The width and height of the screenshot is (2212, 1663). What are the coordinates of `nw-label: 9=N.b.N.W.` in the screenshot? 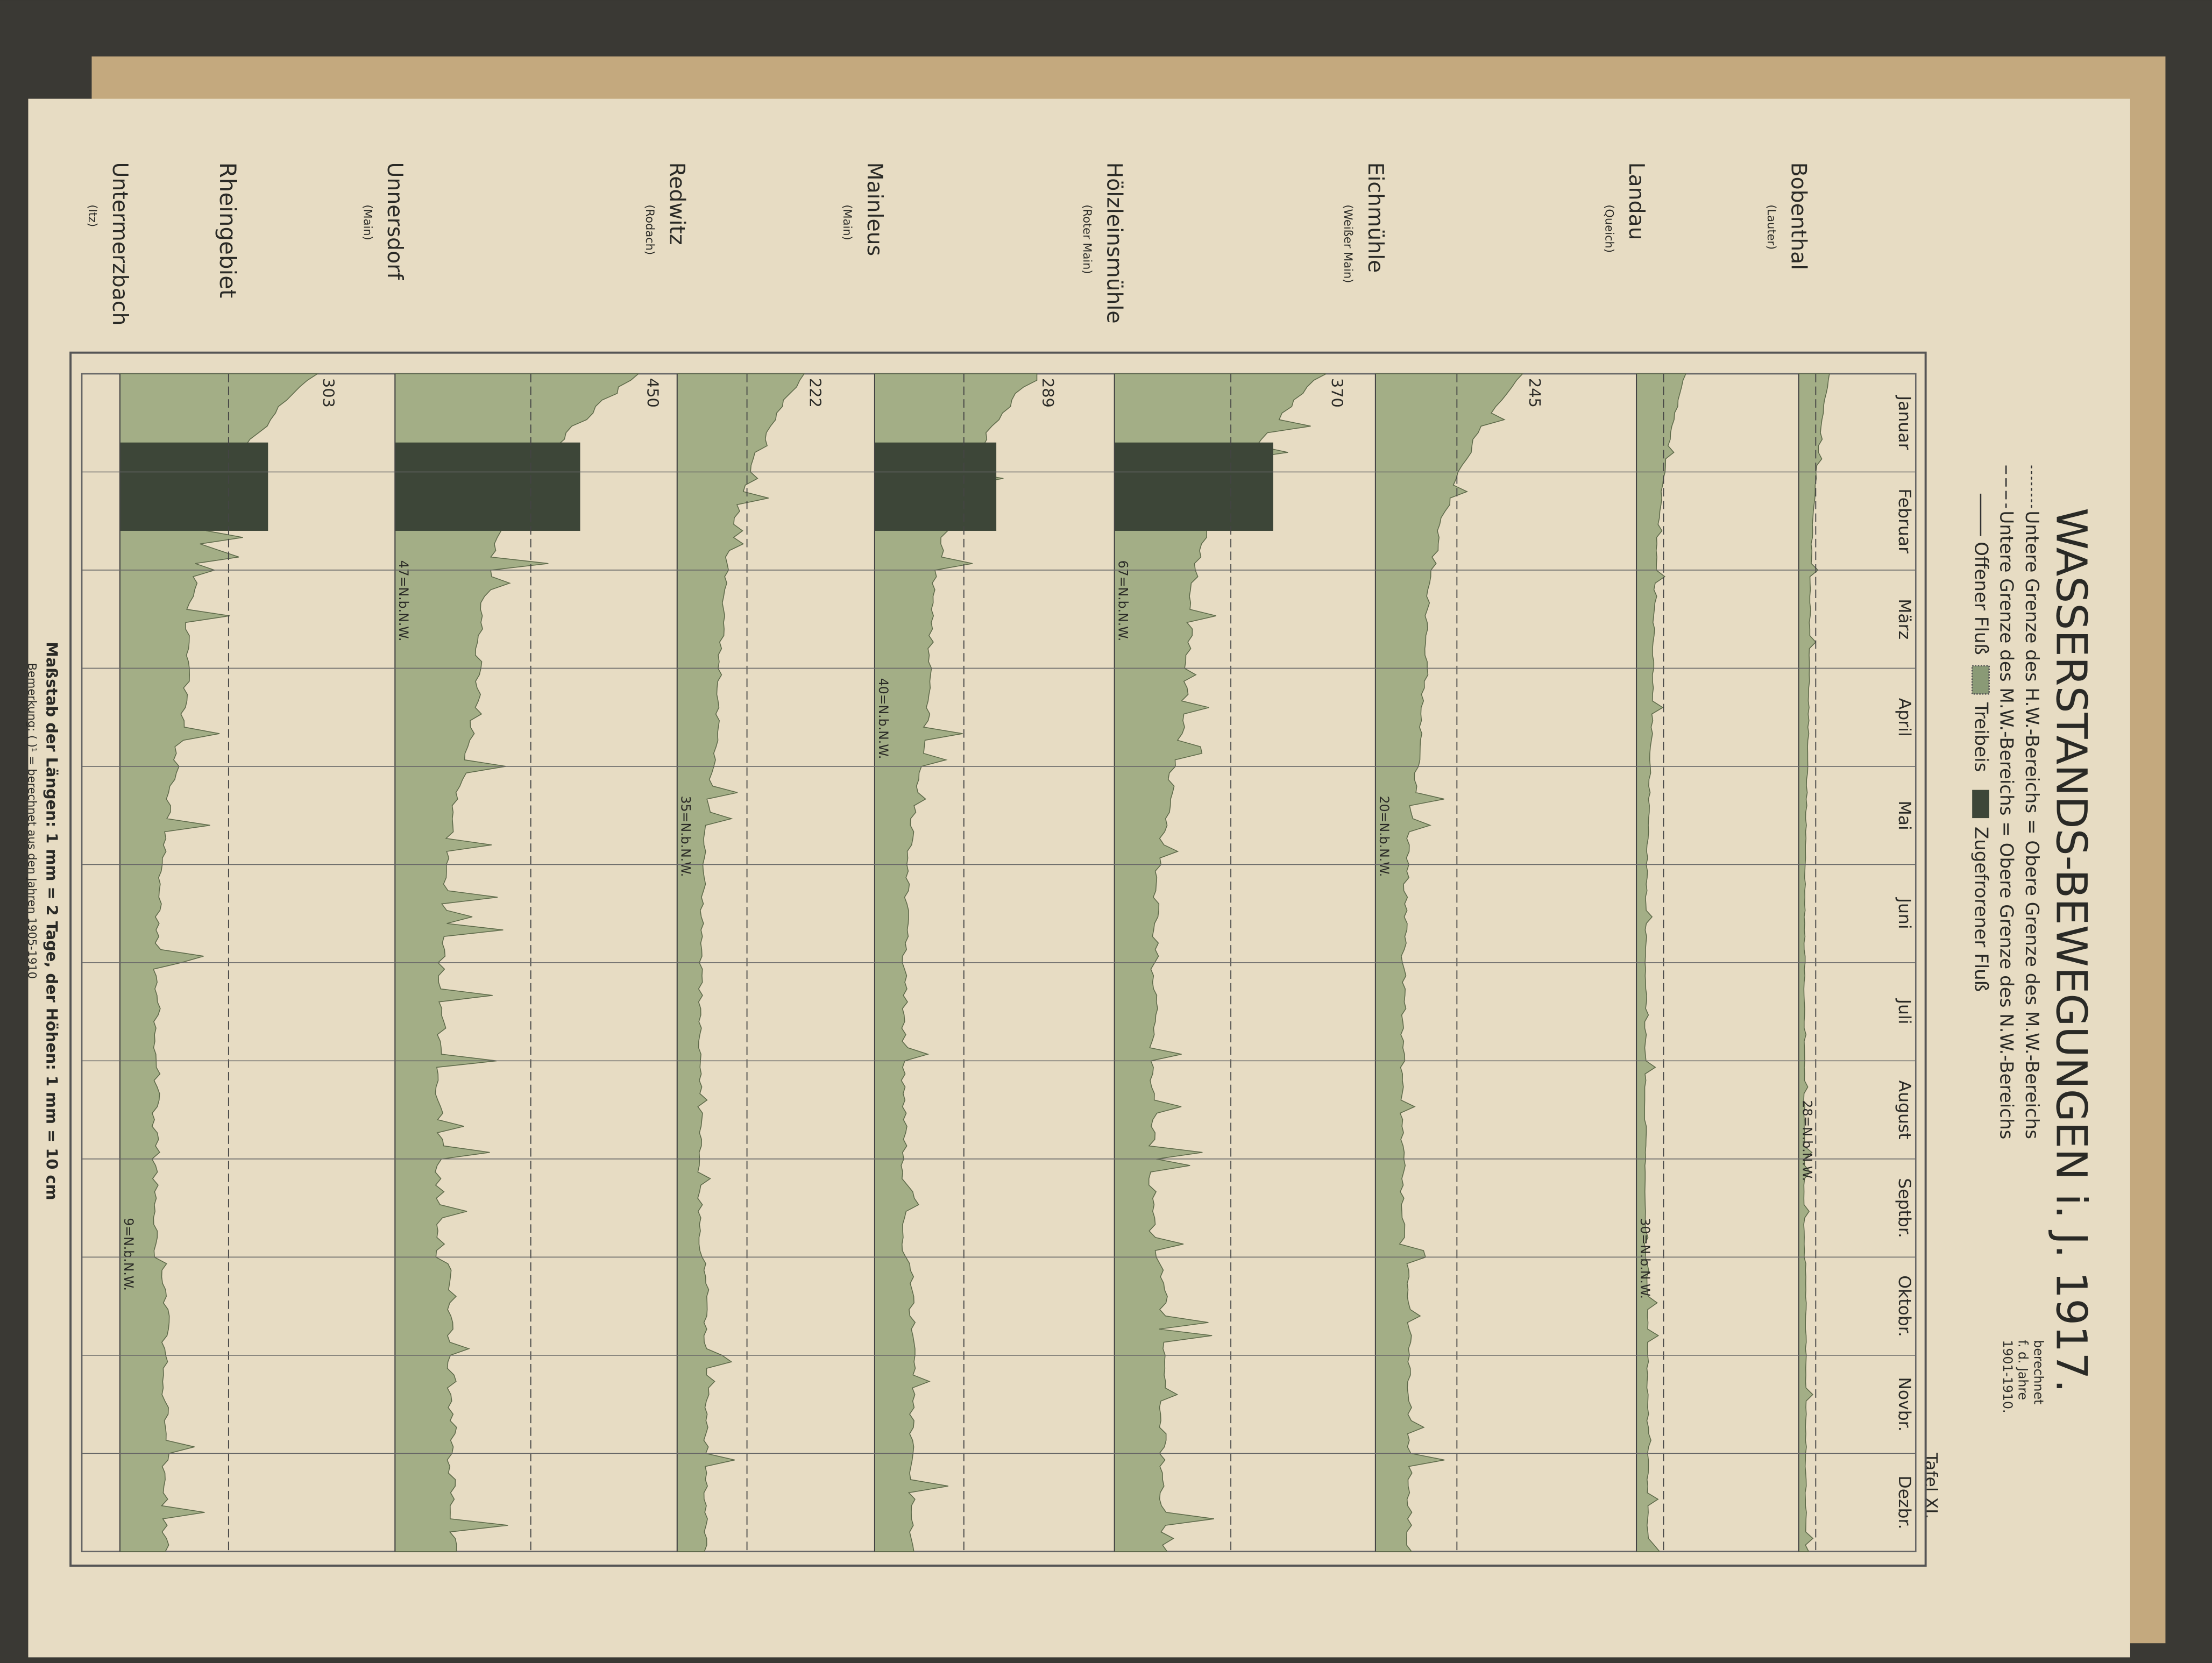 It's located at (128, 1254).